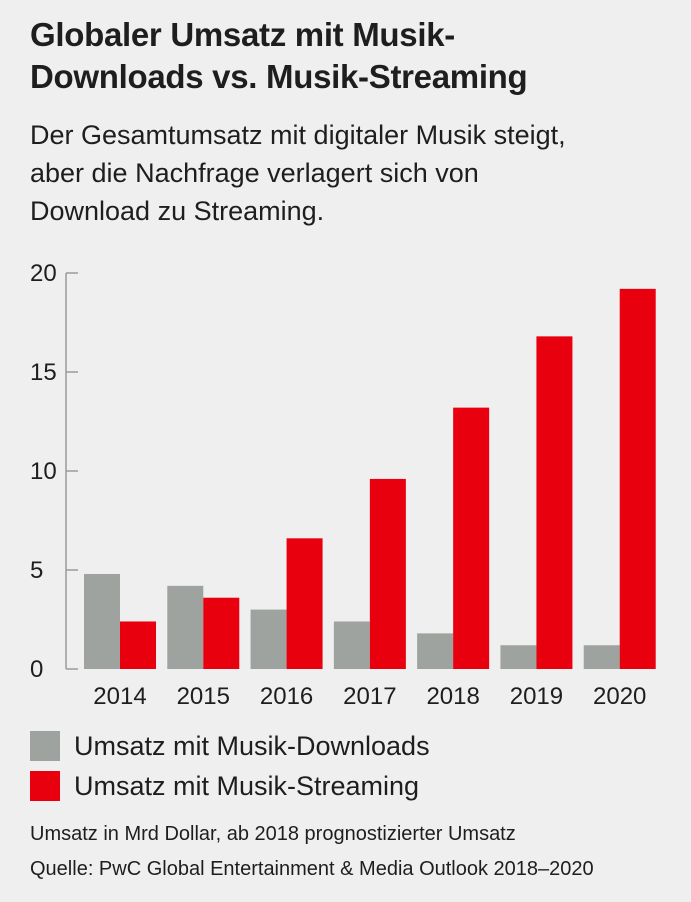  I want to click on x-tick-label: 2015, so click(203, 696).